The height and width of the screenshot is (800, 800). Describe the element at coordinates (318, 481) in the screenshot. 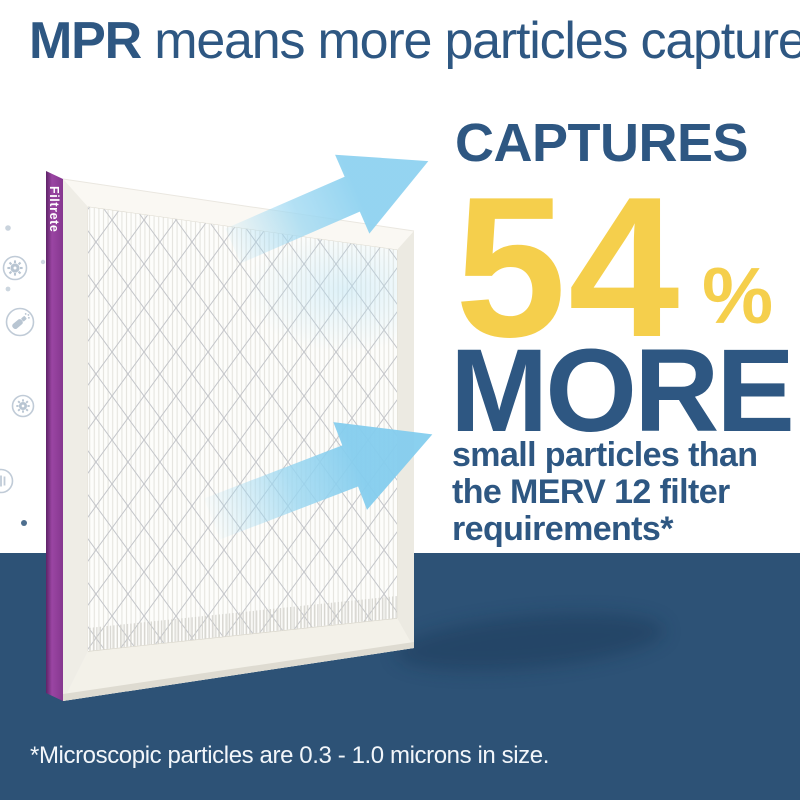

I see `airflow-arrow-bottom` at that location.